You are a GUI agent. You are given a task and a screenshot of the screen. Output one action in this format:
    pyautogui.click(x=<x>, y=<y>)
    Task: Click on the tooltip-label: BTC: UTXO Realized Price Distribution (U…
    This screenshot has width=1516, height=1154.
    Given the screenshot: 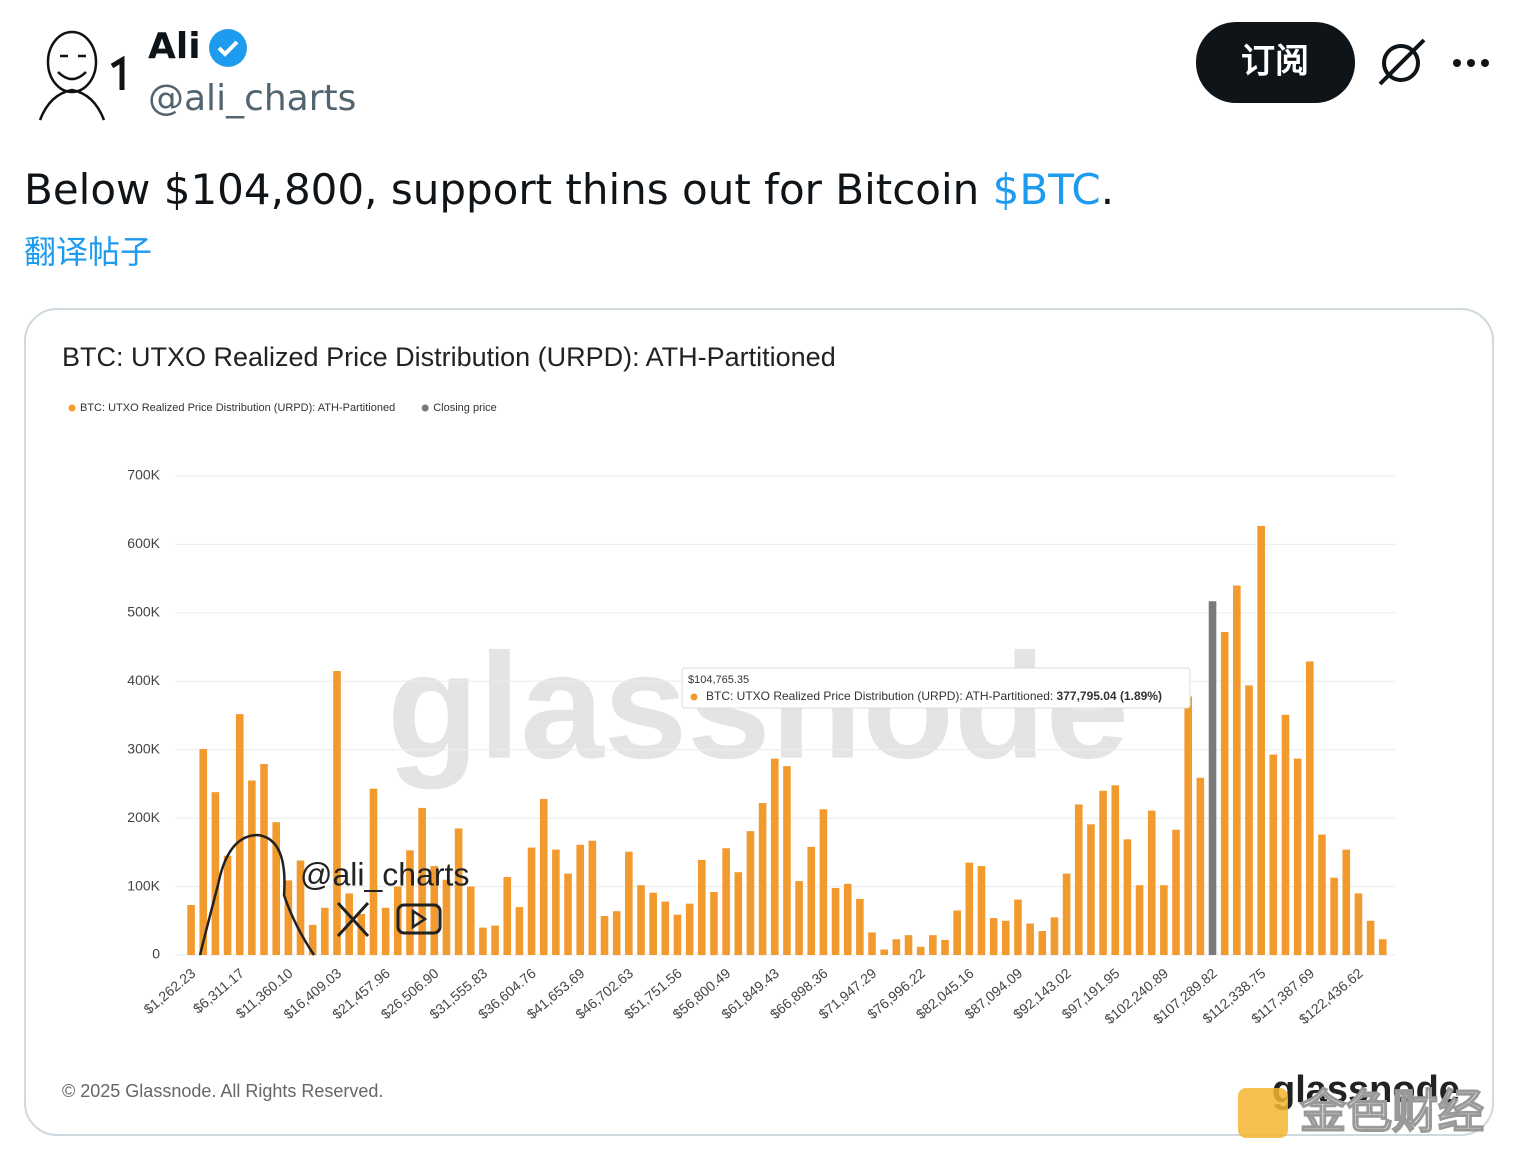 What is the action you would take?
    pyautogui.click(x=881, y=696)
    